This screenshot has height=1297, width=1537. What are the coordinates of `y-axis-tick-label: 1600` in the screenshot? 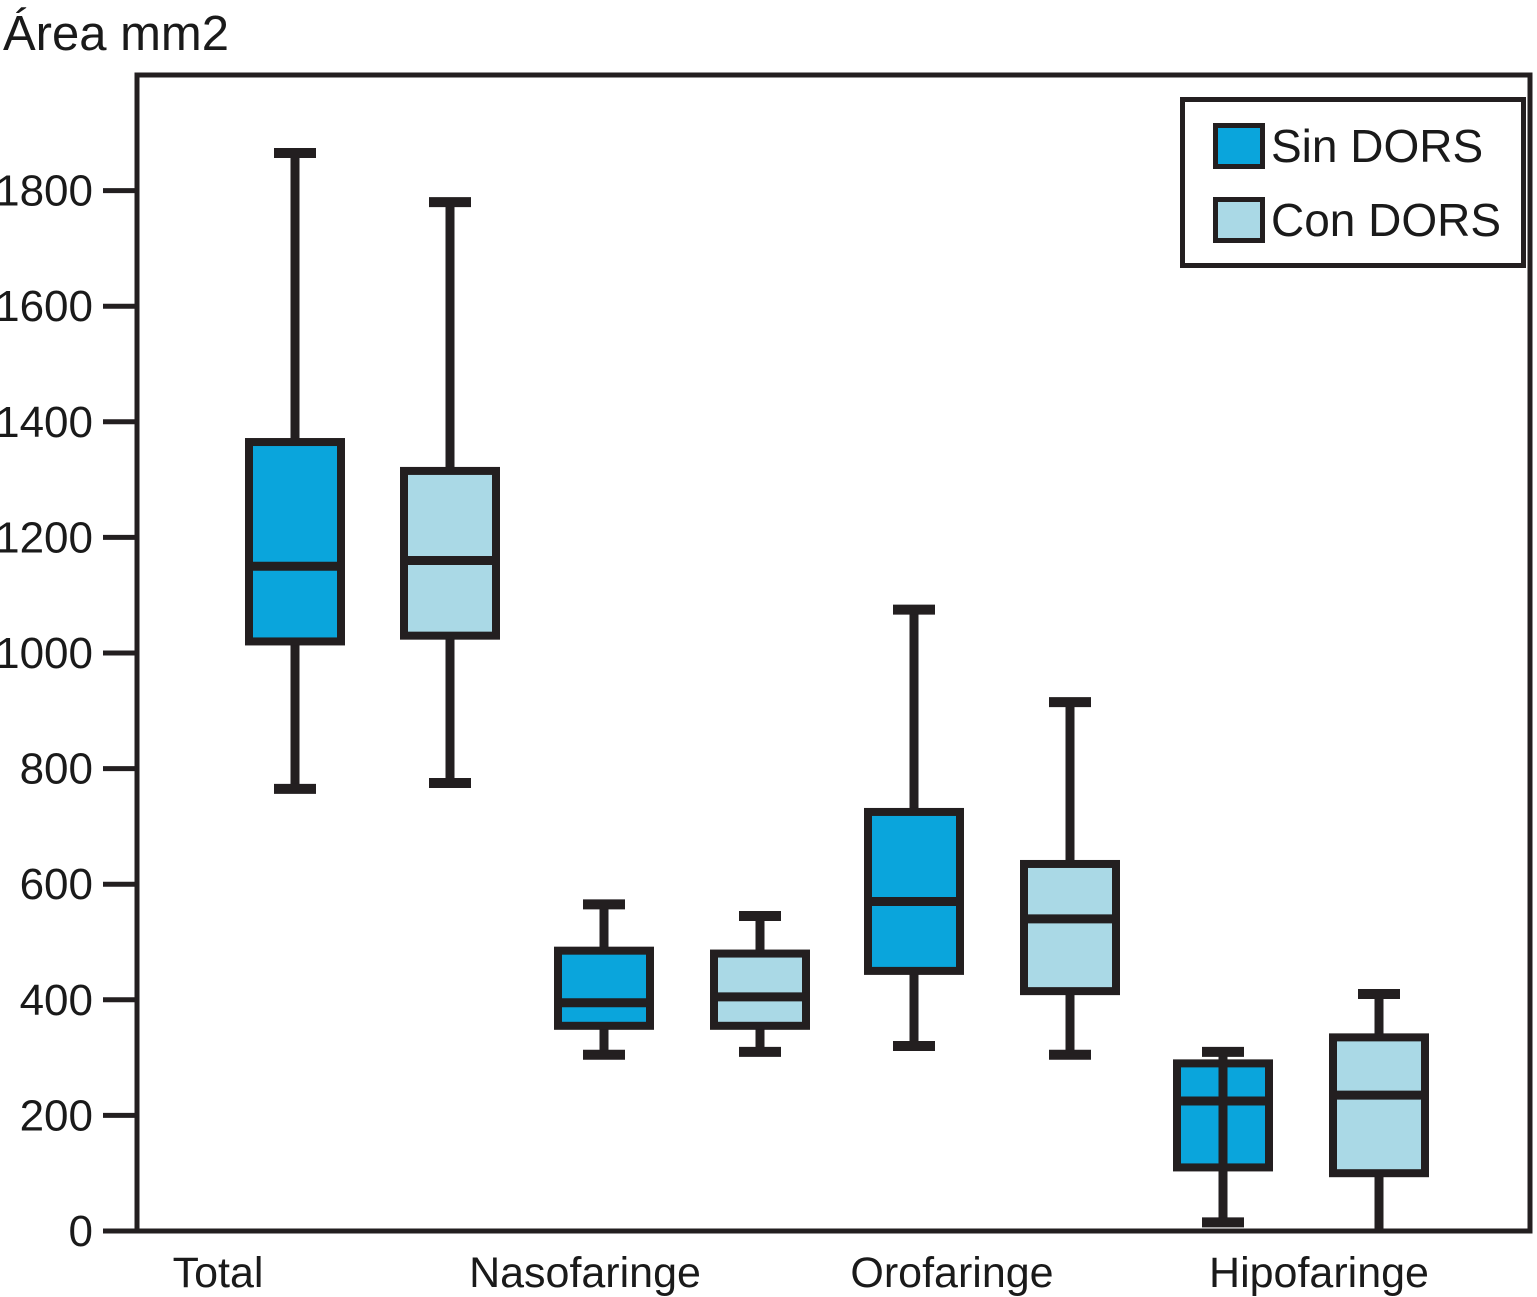 It's located at (46, 306).